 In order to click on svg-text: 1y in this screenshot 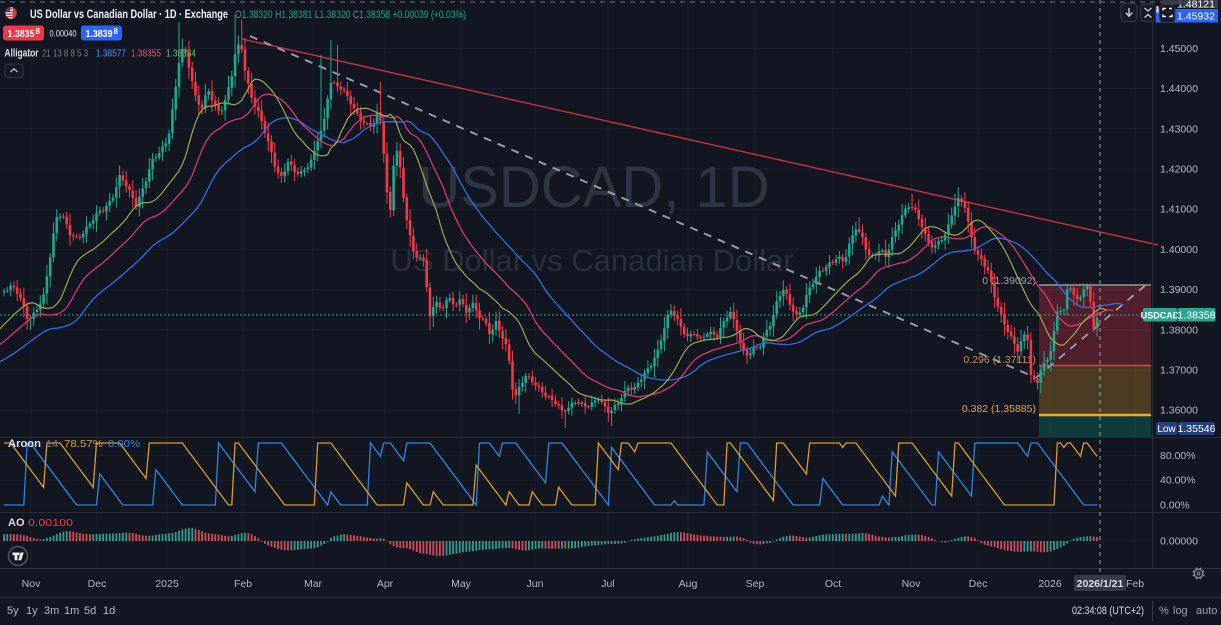, I will do `click(32, 611)`.